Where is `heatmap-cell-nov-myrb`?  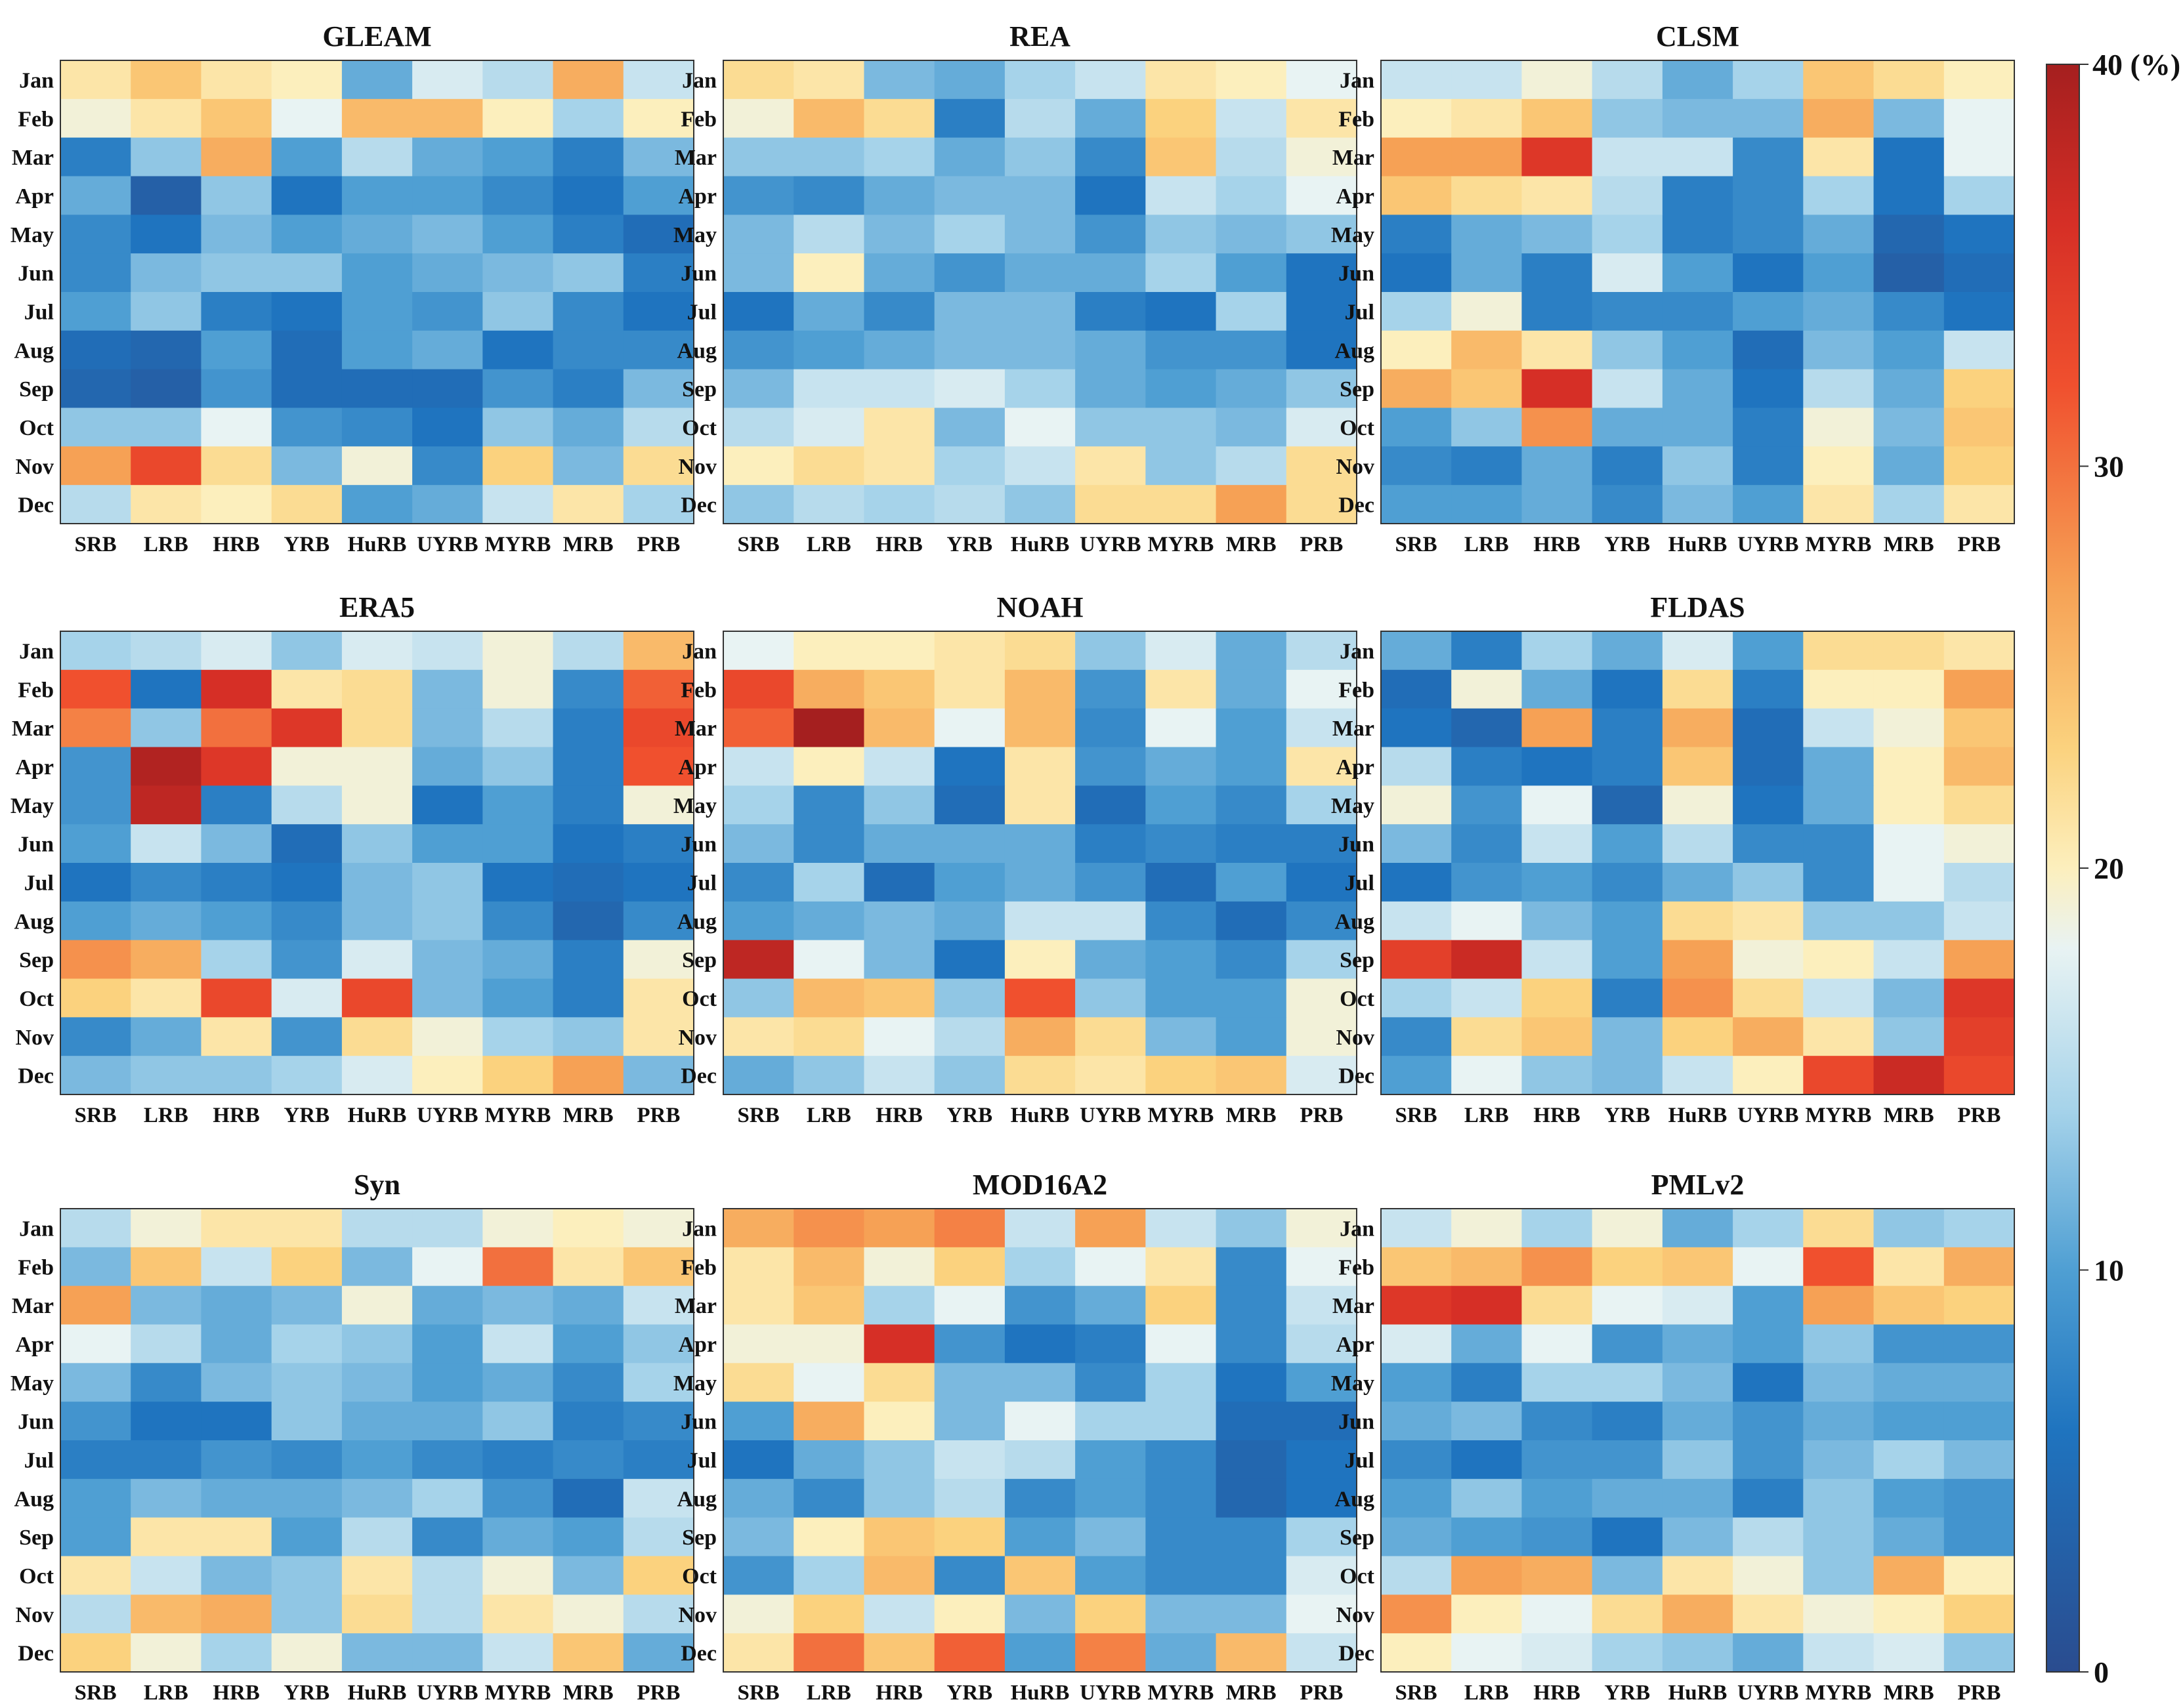
heatmap-cell-nov-myrb is located at coordinates (1839, 1614).